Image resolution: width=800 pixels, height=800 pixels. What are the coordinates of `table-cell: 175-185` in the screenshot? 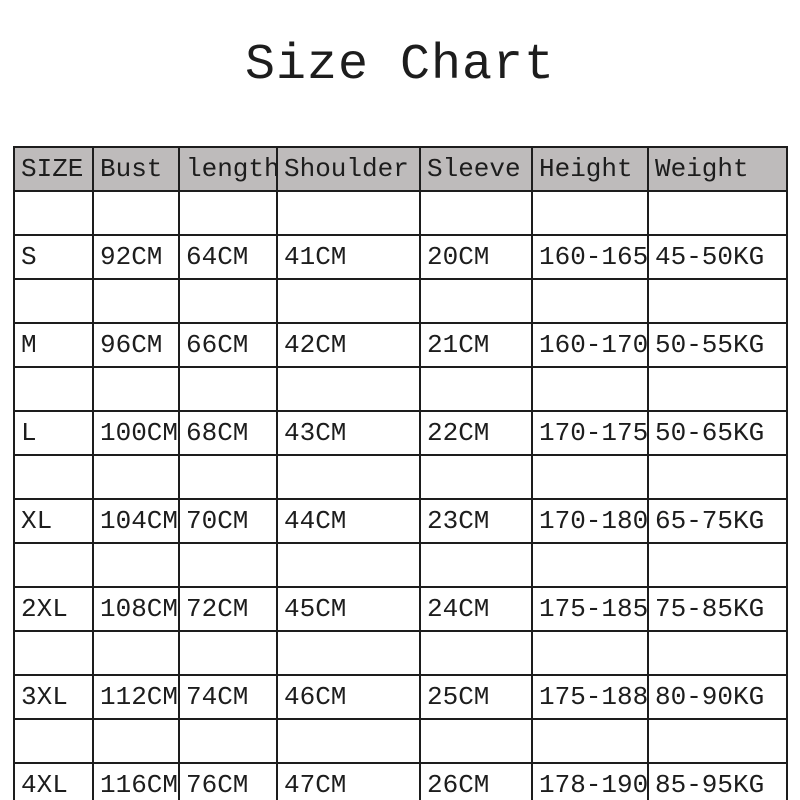 It's located at (590, 609).